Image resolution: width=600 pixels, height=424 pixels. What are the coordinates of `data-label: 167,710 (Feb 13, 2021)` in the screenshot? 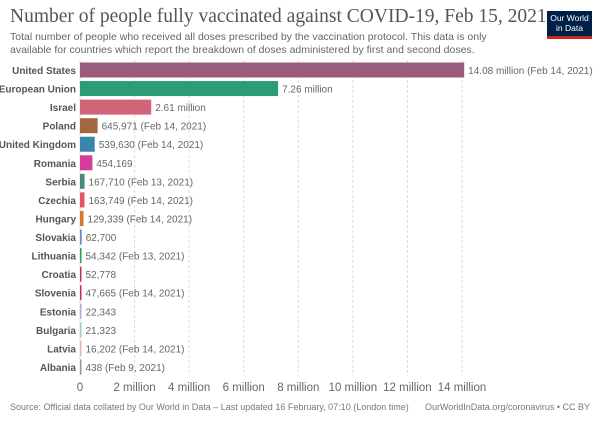 It's located at (141, 182).